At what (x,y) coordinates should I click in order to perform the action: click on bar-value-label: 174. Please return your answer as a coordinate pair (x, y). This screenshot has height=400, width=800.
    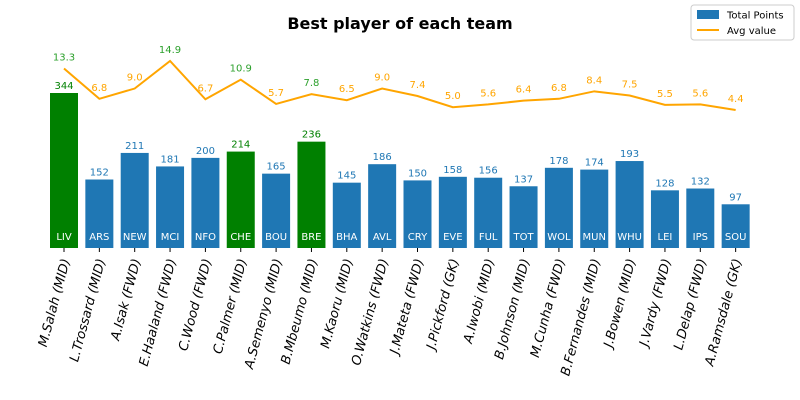
    Looking at the image, I should click on (594, 163).